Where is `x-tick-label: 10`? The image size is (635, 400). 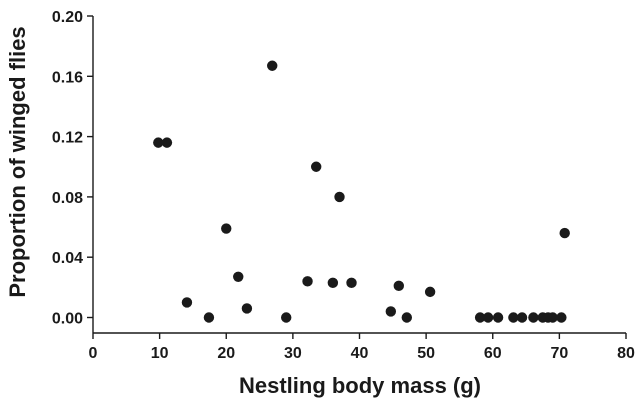
x-tick-label: 10 is located at coordinates (160, 353).